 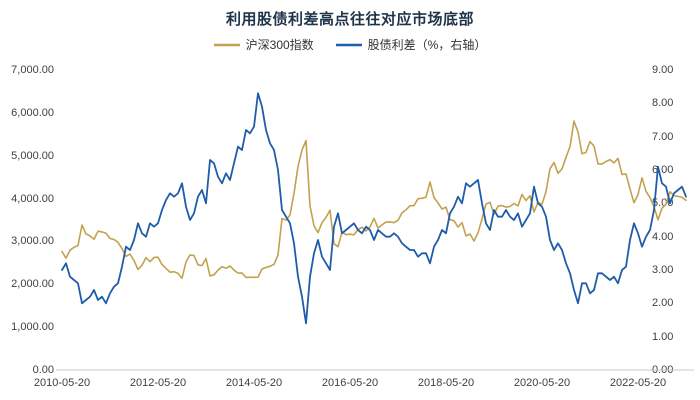 What do you see at coordinates (349, 19) in the screenshot?
I see `chart-title: 利用股债利差高点往往对应市场底部` at bounding box center [349, 19].